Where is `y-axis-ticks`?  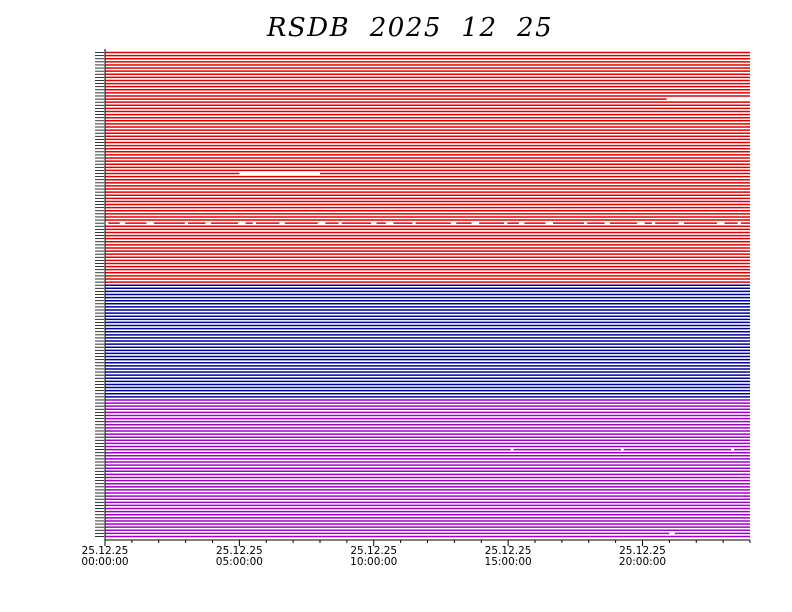 y-axis-ticks is located at coordinates (99, 294).